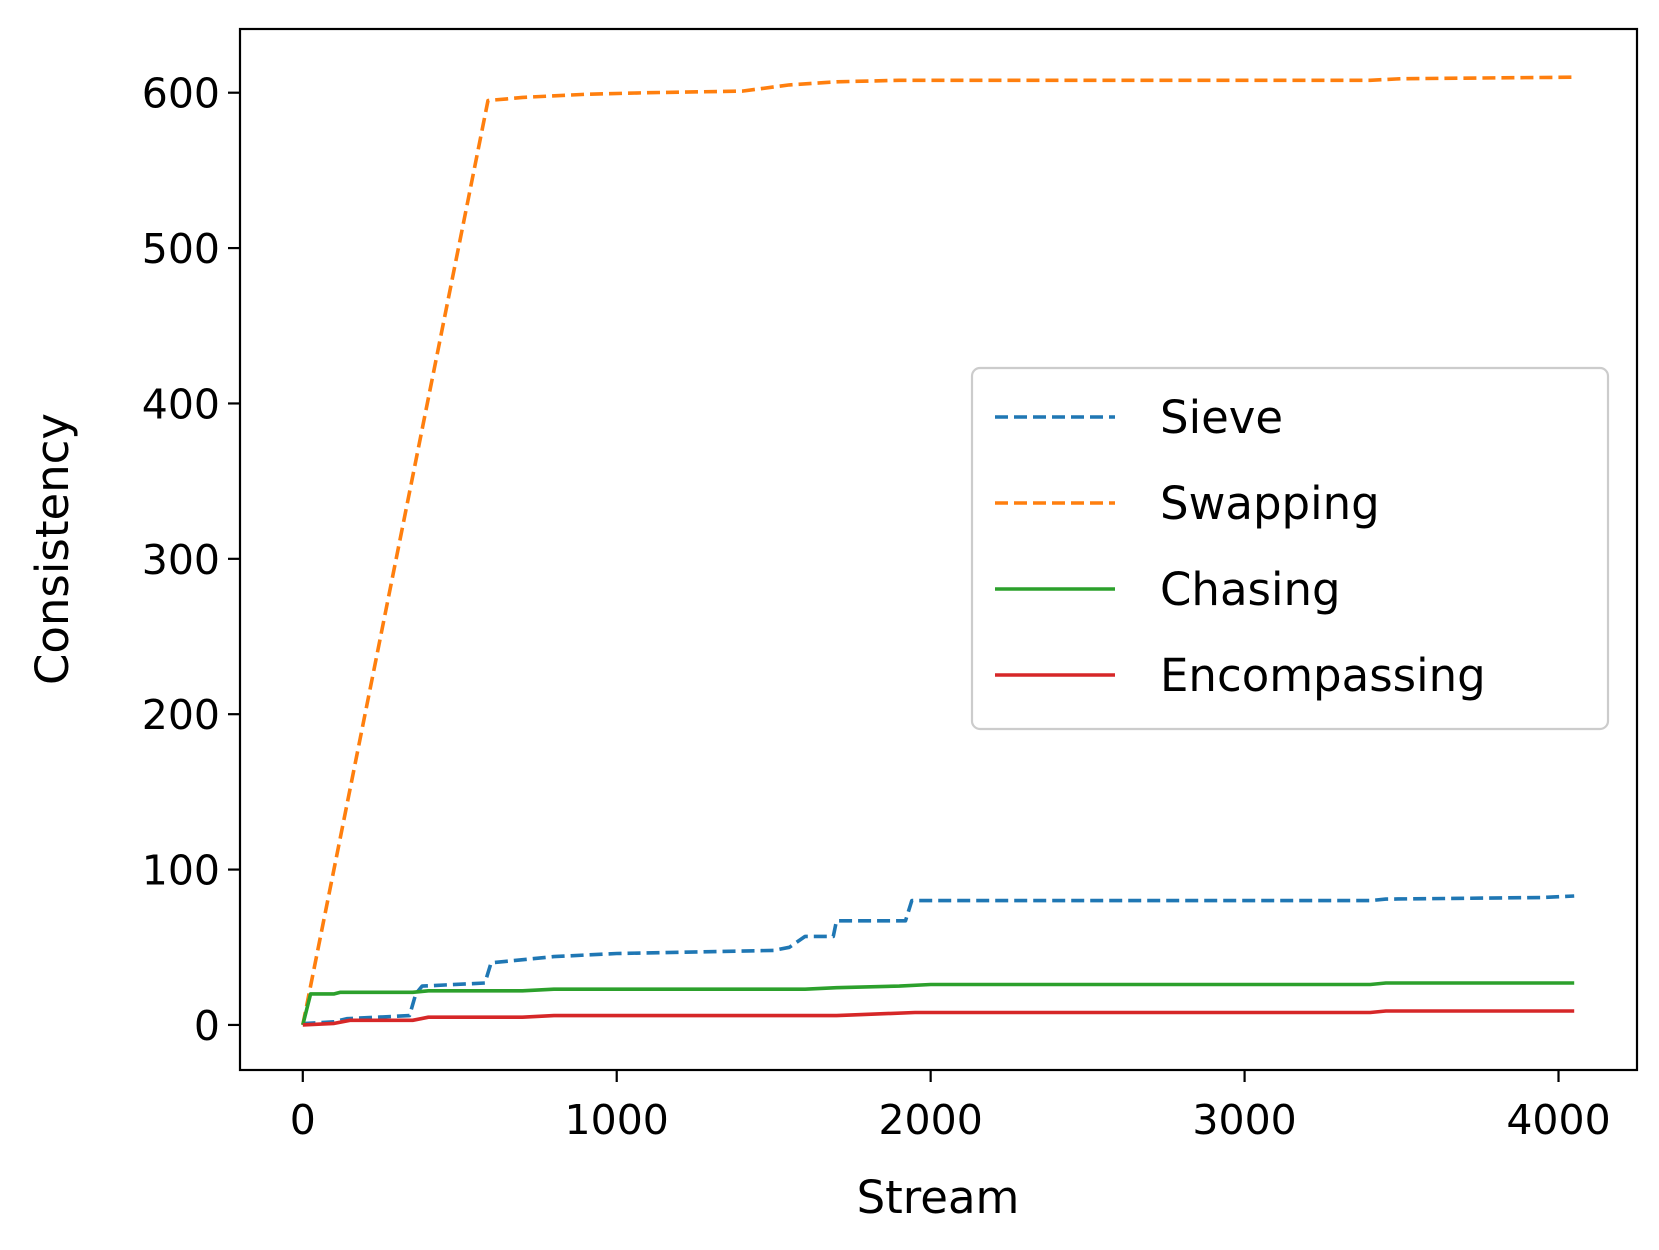 The image size is (1659, 1250). What do you see at coordinates (181, 871) in the screenshot?
I see `y-tick-label: 100` at bounding box center [181, 871].